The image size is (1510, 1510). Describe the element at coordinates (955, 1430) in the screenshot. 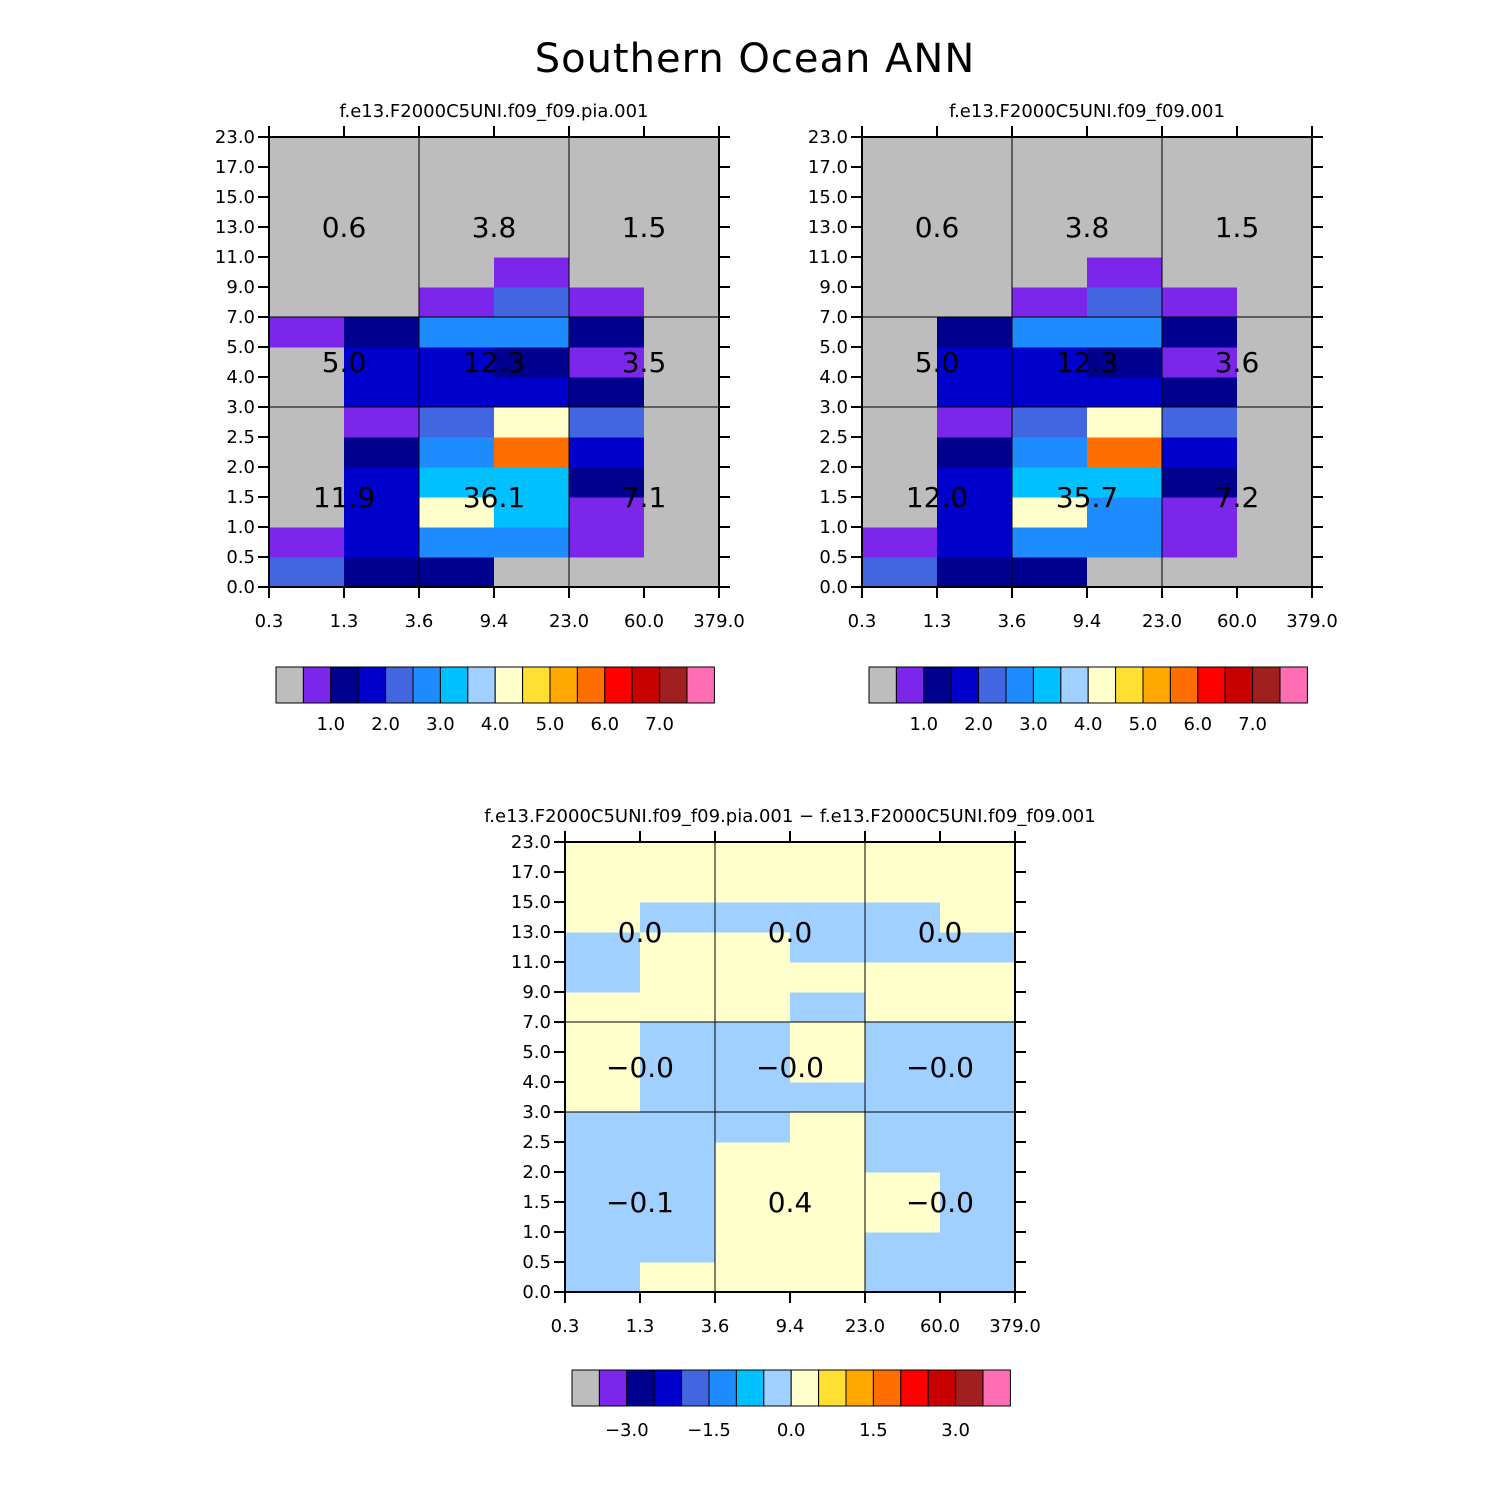

I see `colorbar-label: 3.0` at that location.